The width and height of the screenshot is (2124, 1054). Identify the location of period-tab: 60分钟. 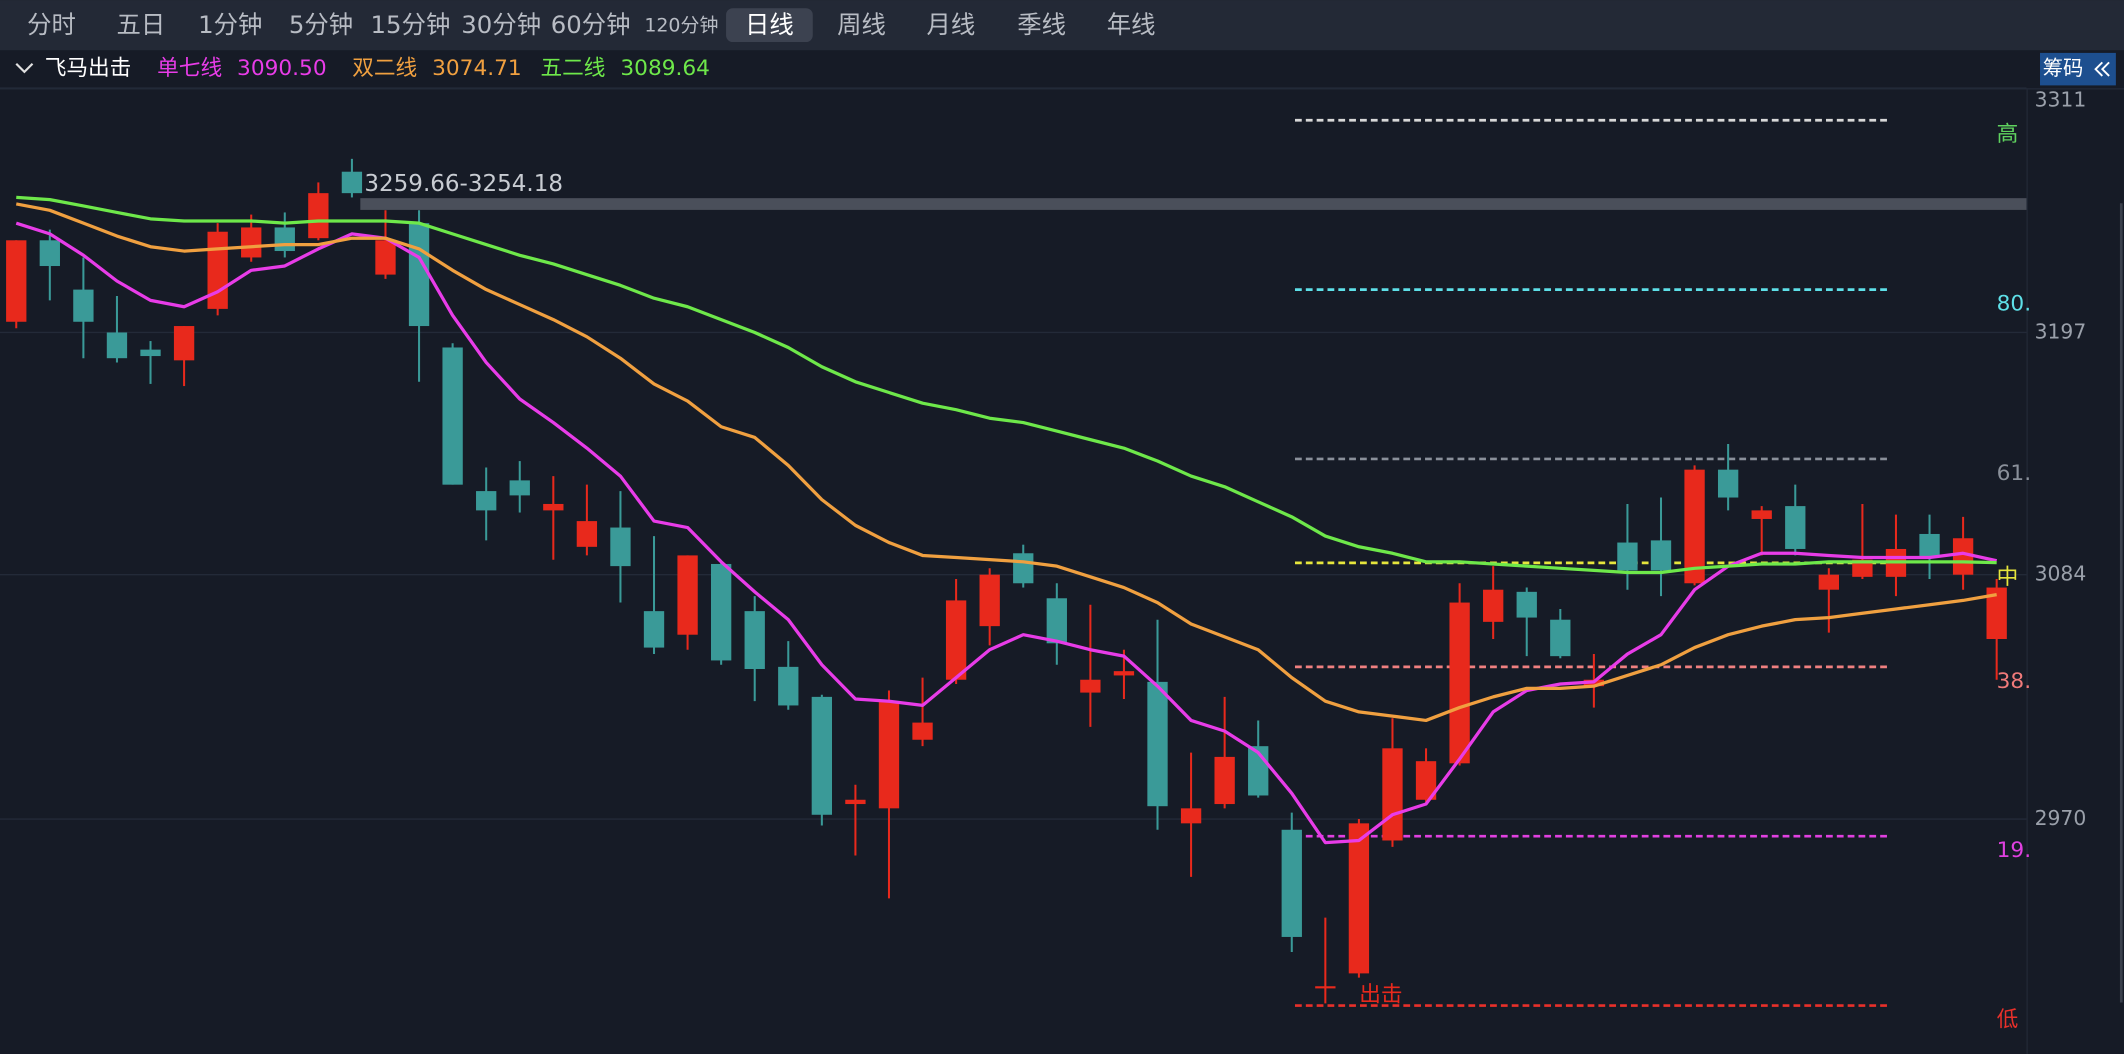
(591, 24).